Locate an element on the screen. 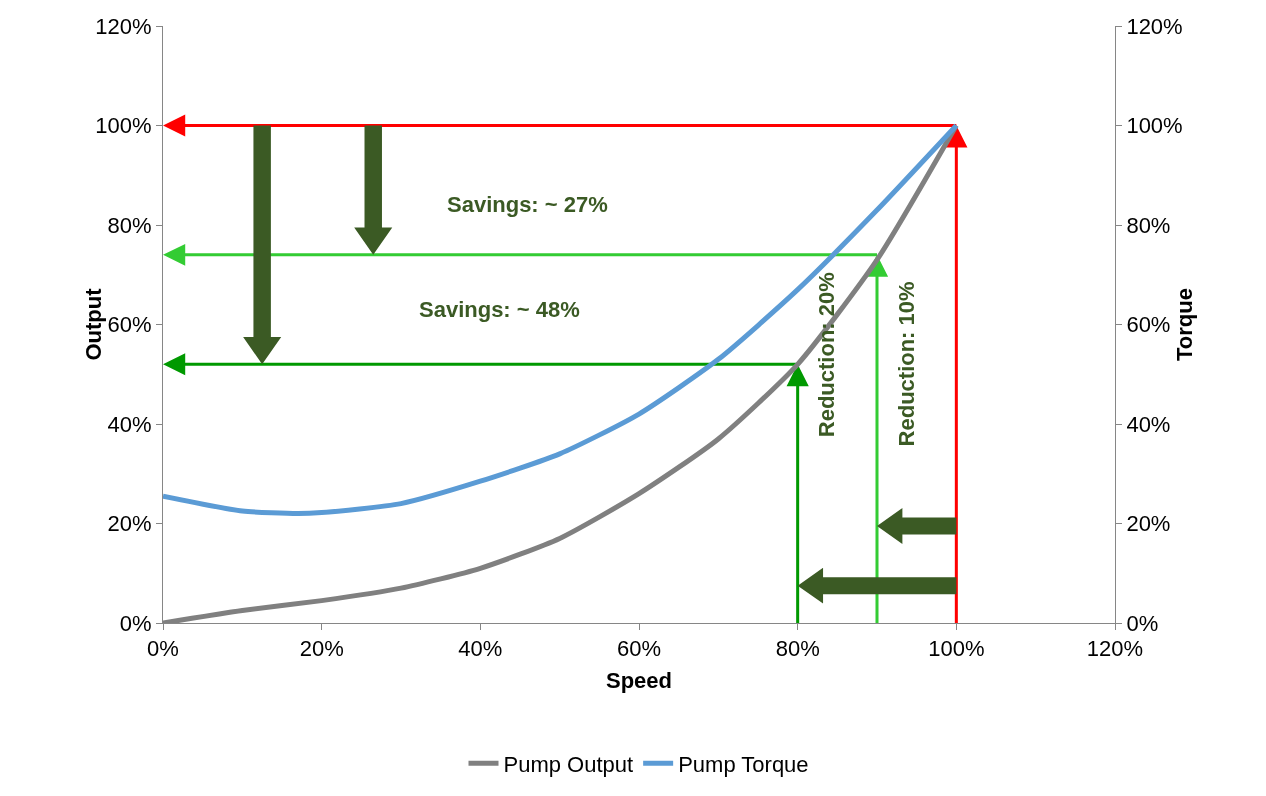 Image resolution: width=1266 pixels, height=796 pixels. annotation: Savings: ~ 48% is located at coordinates (499, 309).